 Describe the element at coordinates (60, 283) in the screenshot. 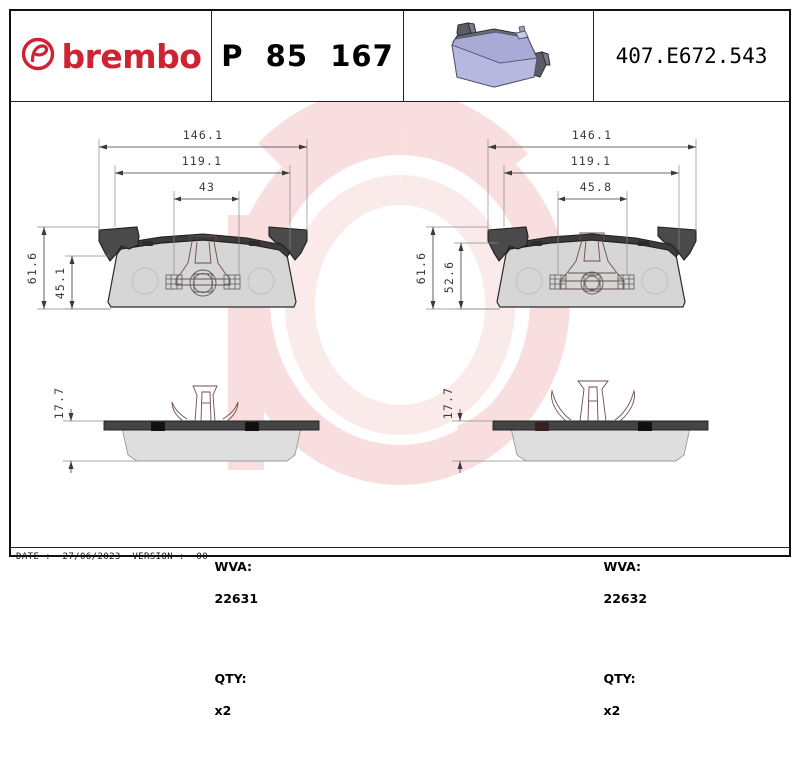

I see `dim-friction-height-left: 45.1` at that location.